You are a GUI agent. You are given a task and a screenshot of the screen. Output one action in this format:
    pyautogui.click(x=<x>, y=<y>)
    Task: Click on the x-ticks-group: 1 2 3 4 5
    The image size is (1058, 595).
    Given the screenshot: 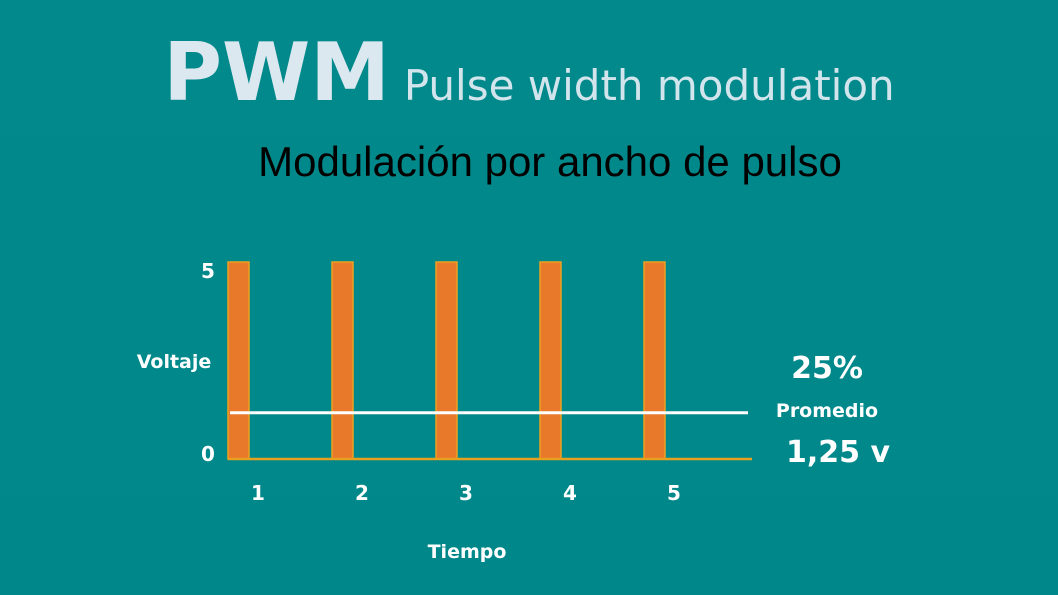 What is the action you would take?
    pyautogui.click(x=466, y=493)
    